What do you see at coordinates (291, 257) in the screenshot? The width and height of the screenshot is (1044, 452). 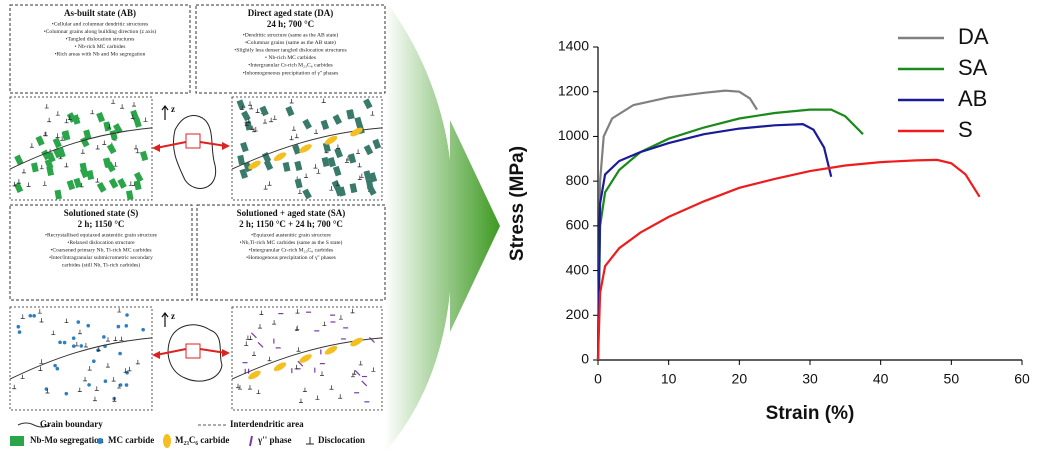 I see `state-feature: •Homogenous precipitation of γ'' phases` at bounding box center [291, 257].